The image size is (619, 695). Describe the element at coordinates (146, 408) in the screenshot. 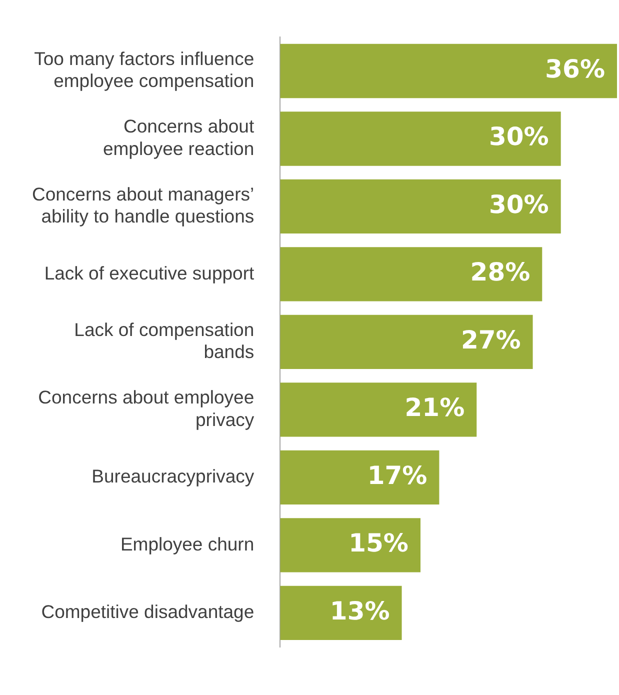

I see `y-tick-label: Concerns about employee privacy` at that location.